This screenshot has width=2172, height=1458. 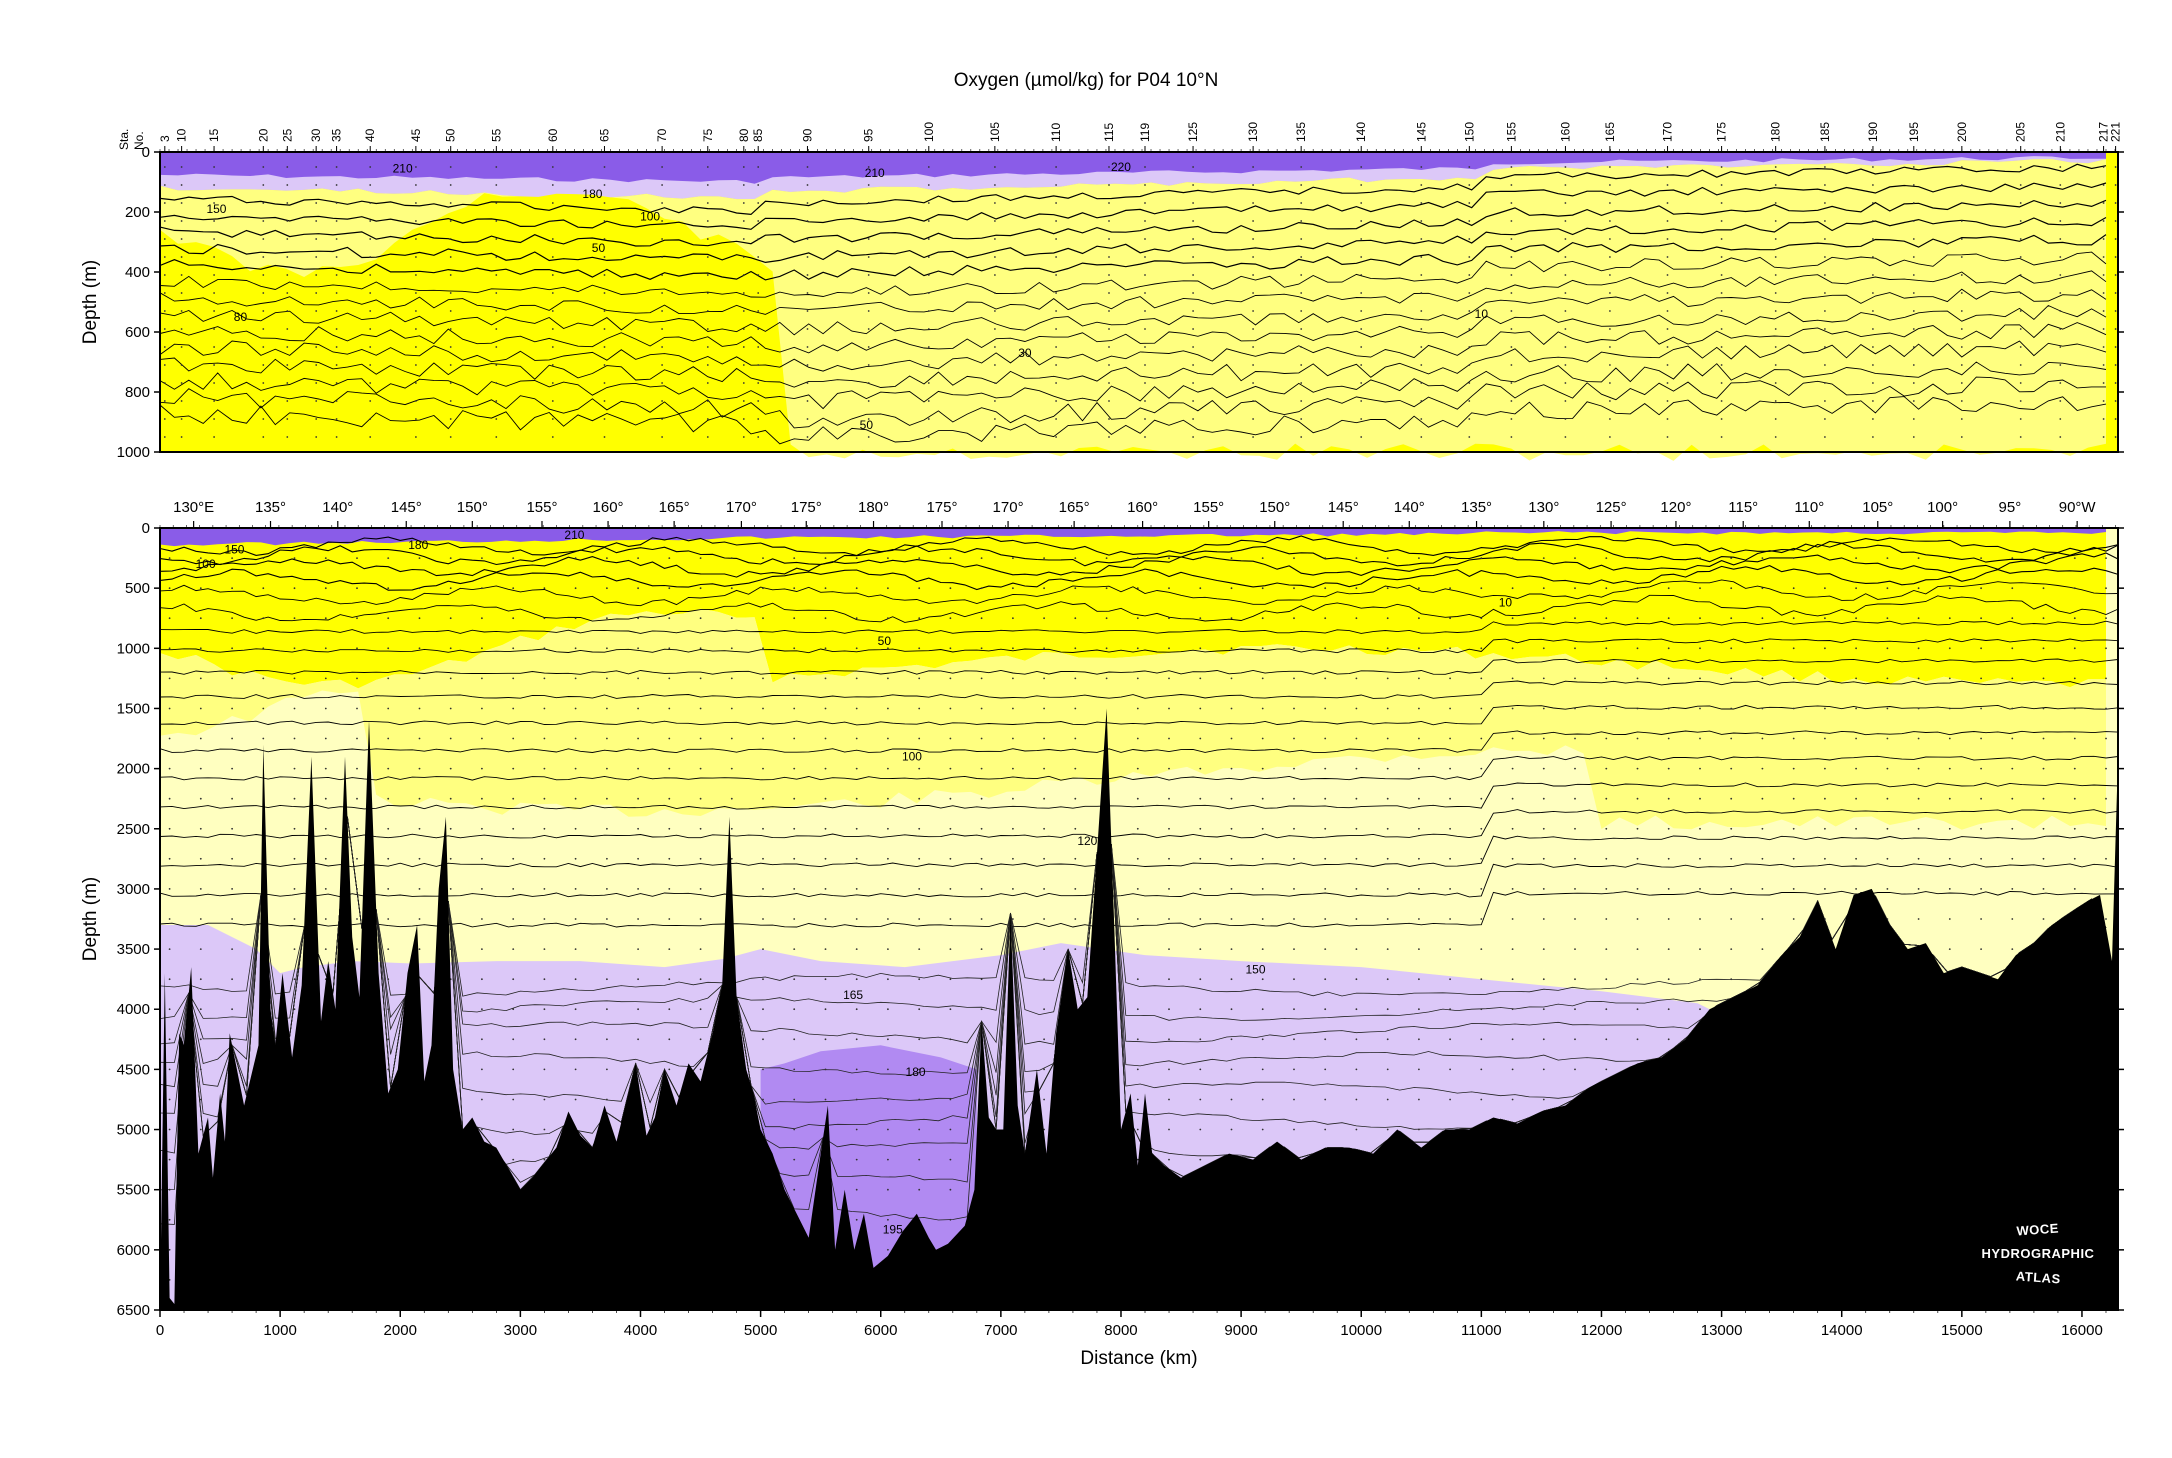 What do you see at coordinates (133, 452) in the screenshot?
I see `upper-y-tick-label: 1000` at bounding box center [133, 452].